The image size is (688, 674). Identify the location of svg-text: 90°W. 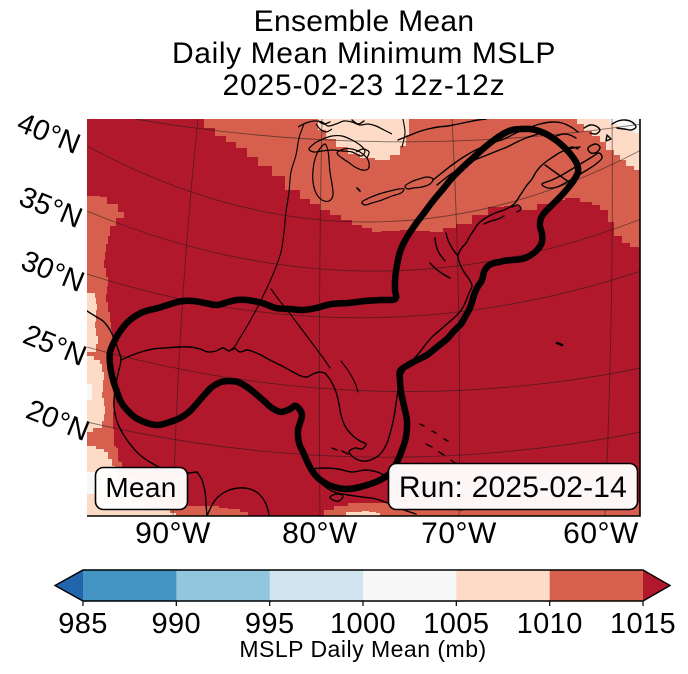
(173, 533).